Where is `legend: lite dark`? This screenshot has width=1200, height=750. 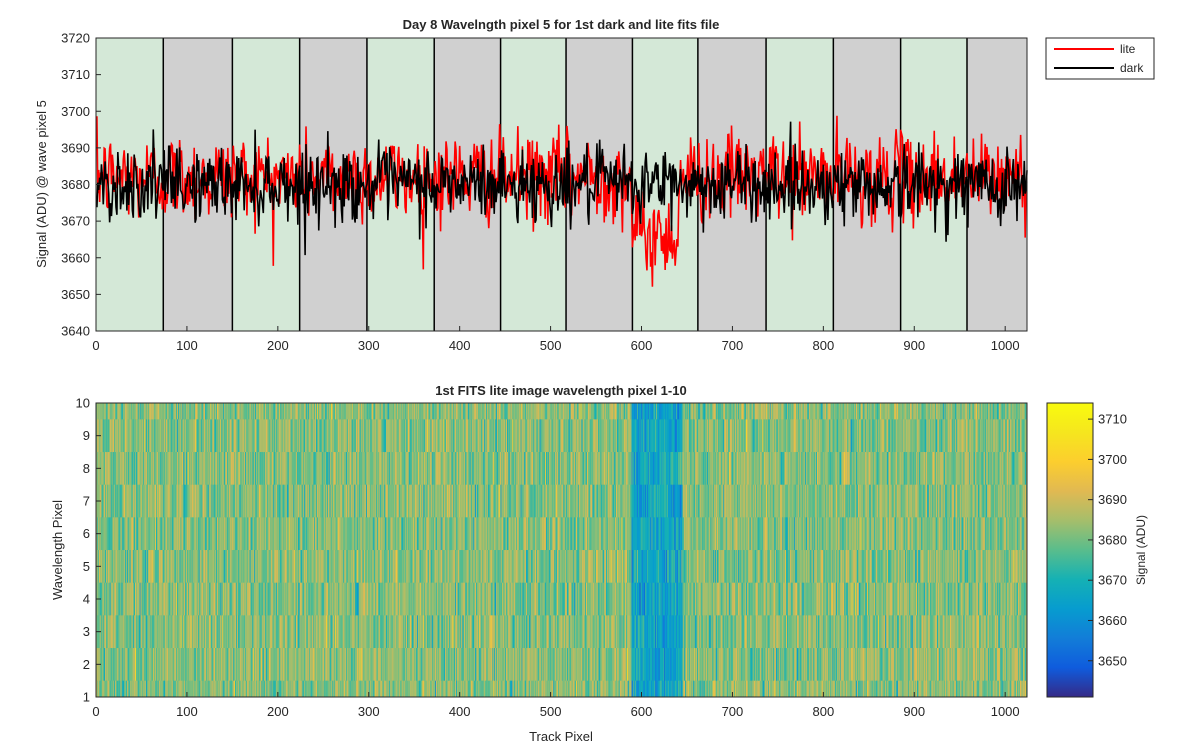 legend: lite dark is located at coordinates (1100, 58).